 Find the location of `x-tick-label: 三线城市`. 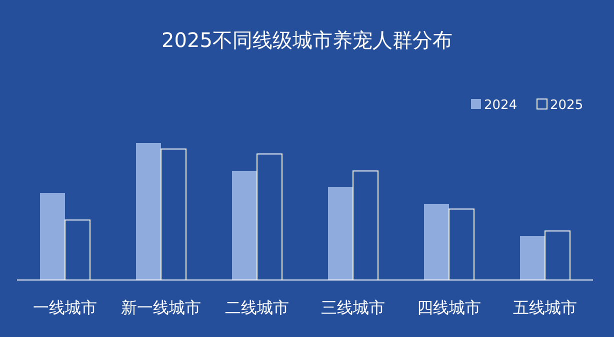

x-tick-label: 三线城市 is located at coordinates (353, 307).